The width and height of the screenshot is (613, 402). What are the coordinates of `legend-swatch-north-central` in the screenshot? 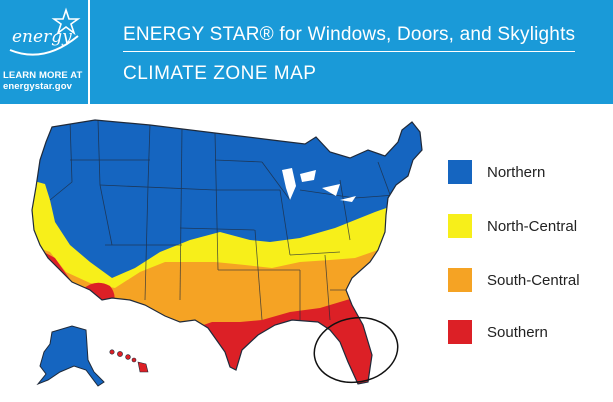 It's located at (460, 226).